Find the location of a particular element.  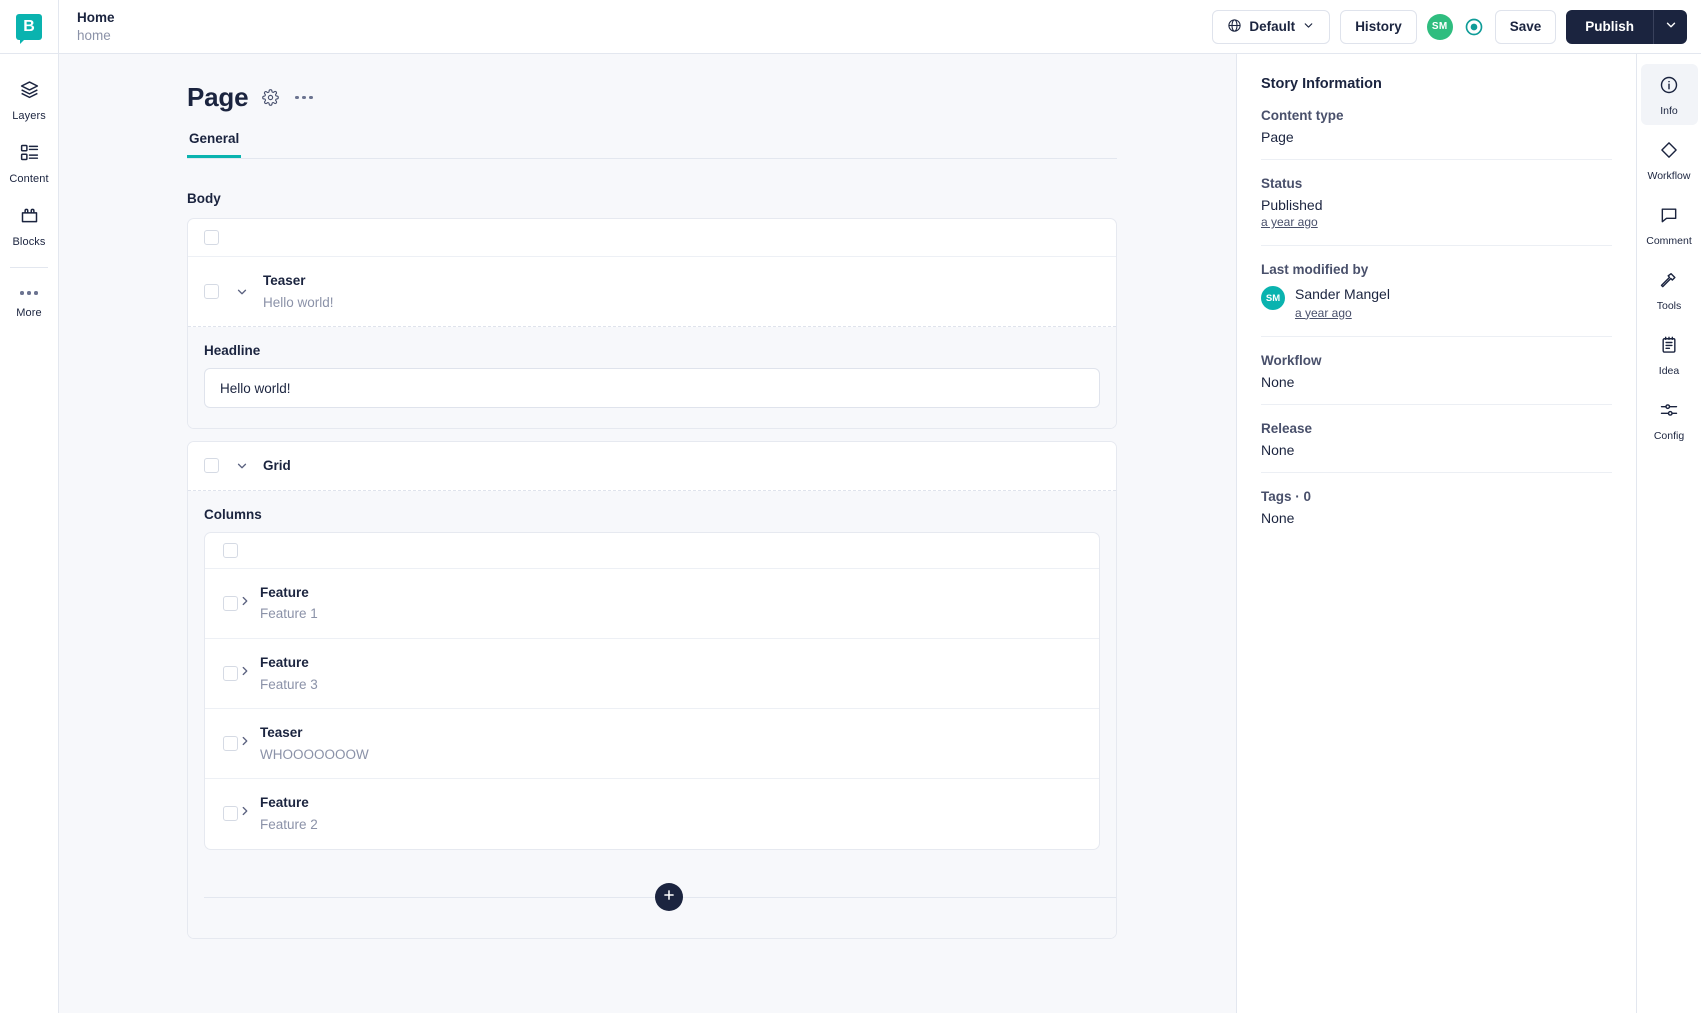

info-value: None is located at coordinates (1278, 517).